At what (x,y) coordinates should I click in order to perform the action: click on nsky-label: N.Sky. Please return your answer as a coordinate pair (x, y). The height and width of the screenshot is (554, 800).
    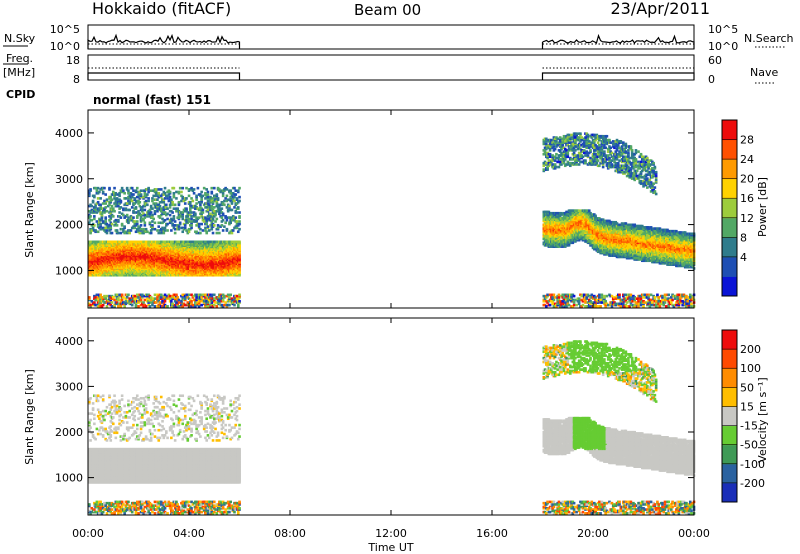
    Looking at the image, I should click on (20, 38).